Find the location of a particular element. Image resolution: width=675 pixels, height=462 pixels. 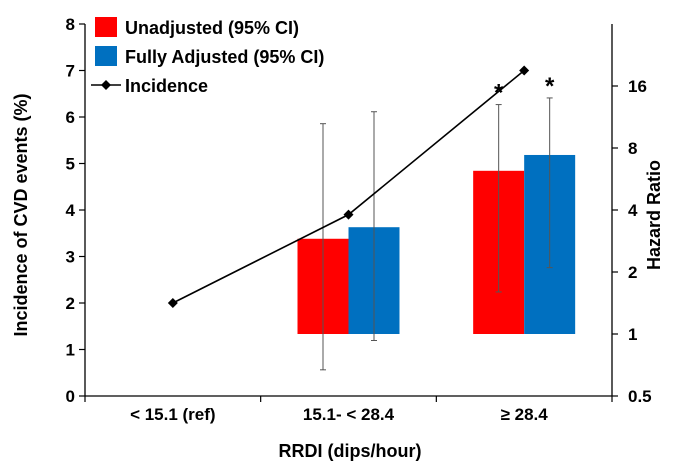

right-y-axis: 0.5 1 2 4 8 16 is located at coordinates (631, 215).